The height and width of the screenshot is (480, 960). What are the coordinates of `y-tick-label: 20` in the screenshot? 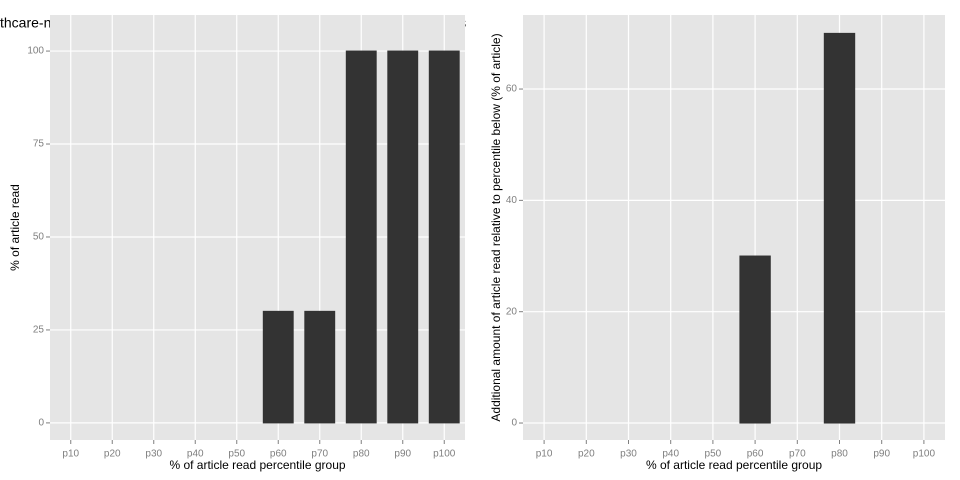 It's located at (512, 311).